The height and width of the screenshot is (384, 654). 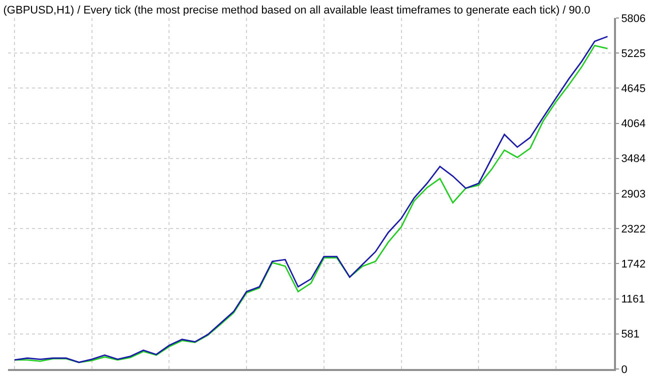 I want to click on y-tick-label: 3484, so click(x=633, y=159).